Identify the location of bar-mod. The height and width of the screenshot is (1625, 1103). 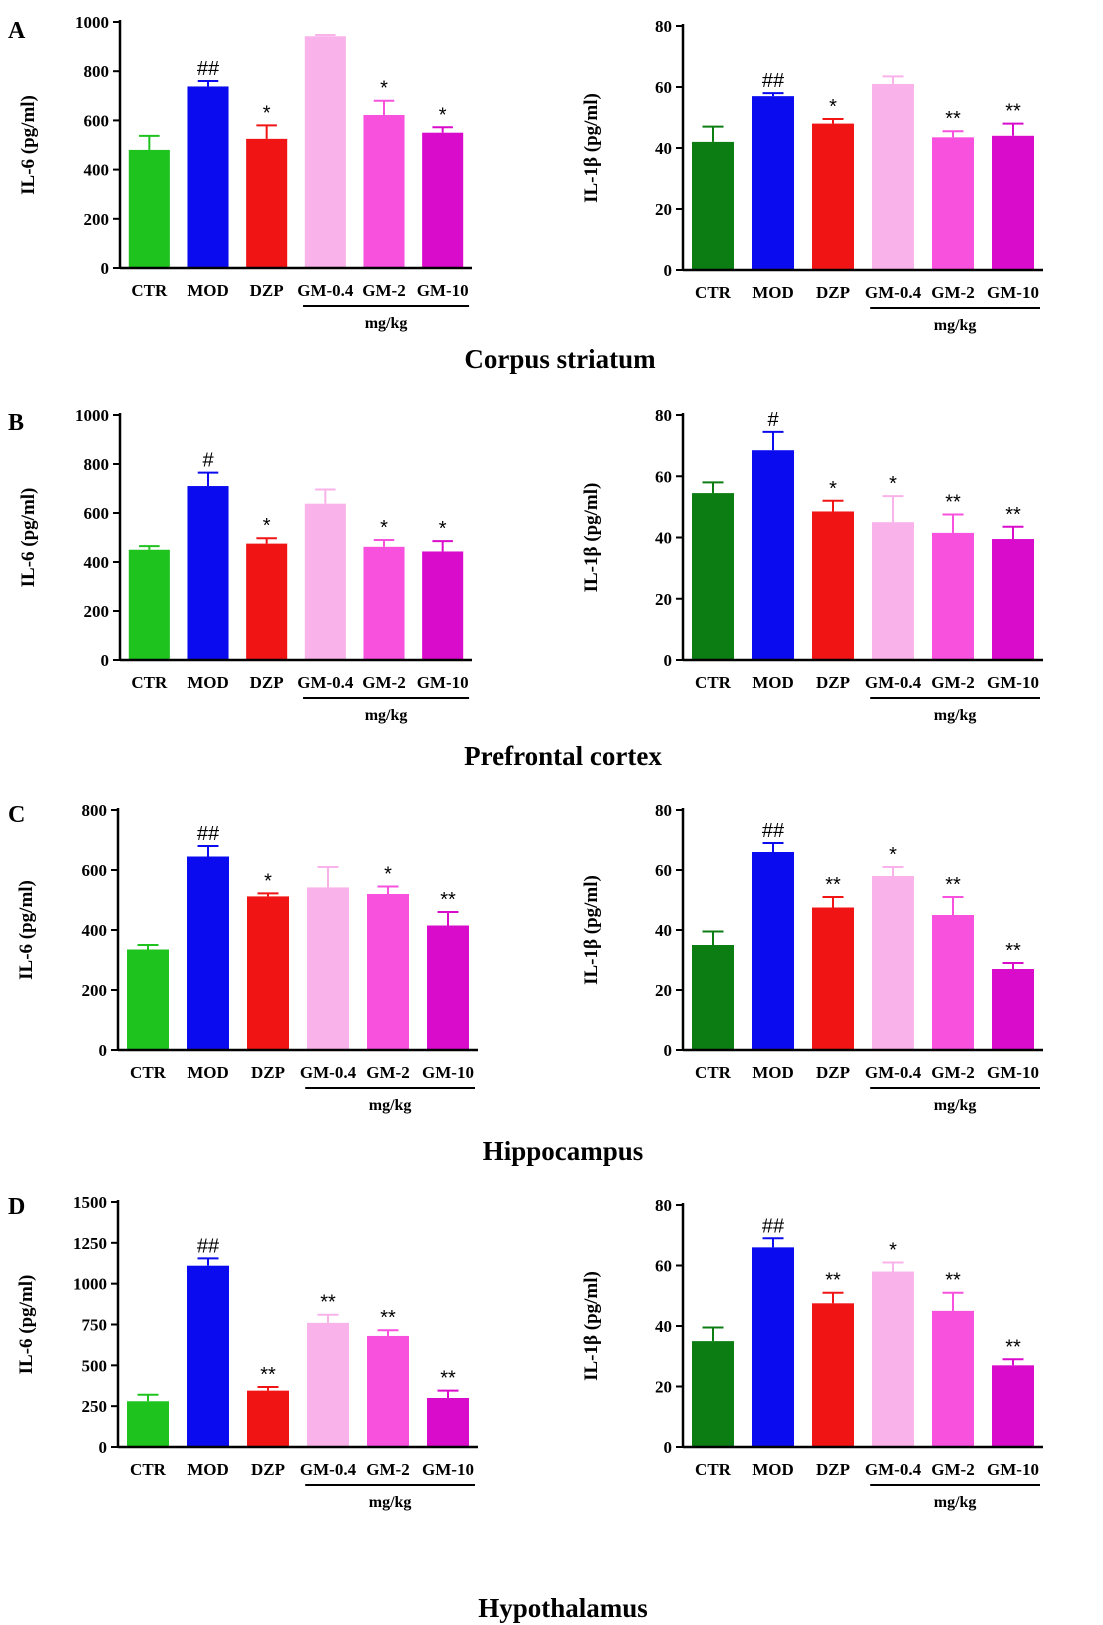
(773, 183).